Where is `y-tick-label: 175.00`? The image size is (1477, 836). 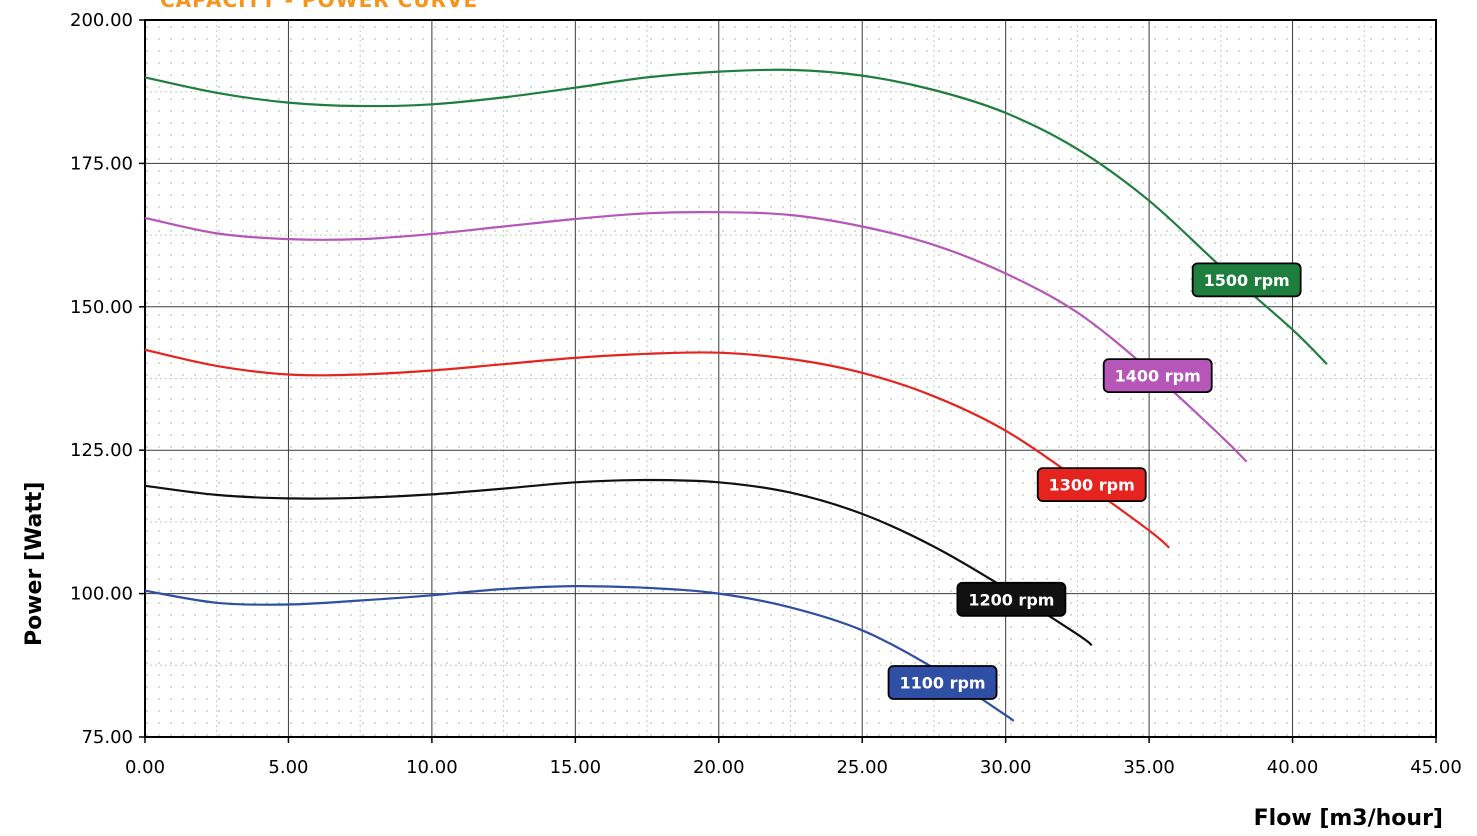 y-tick-label: 175.00 is located at coordinates (101, 163).